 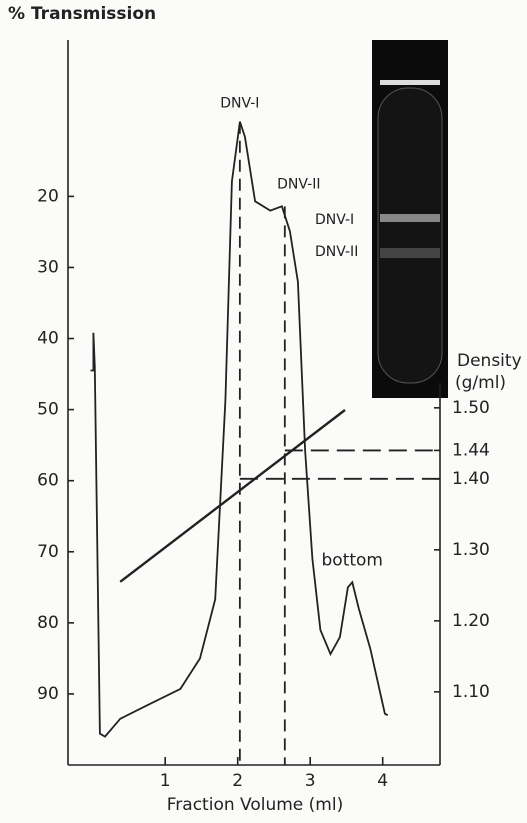 I want to click on y2-tick-label: 1.20, so click(x=471, y=621).